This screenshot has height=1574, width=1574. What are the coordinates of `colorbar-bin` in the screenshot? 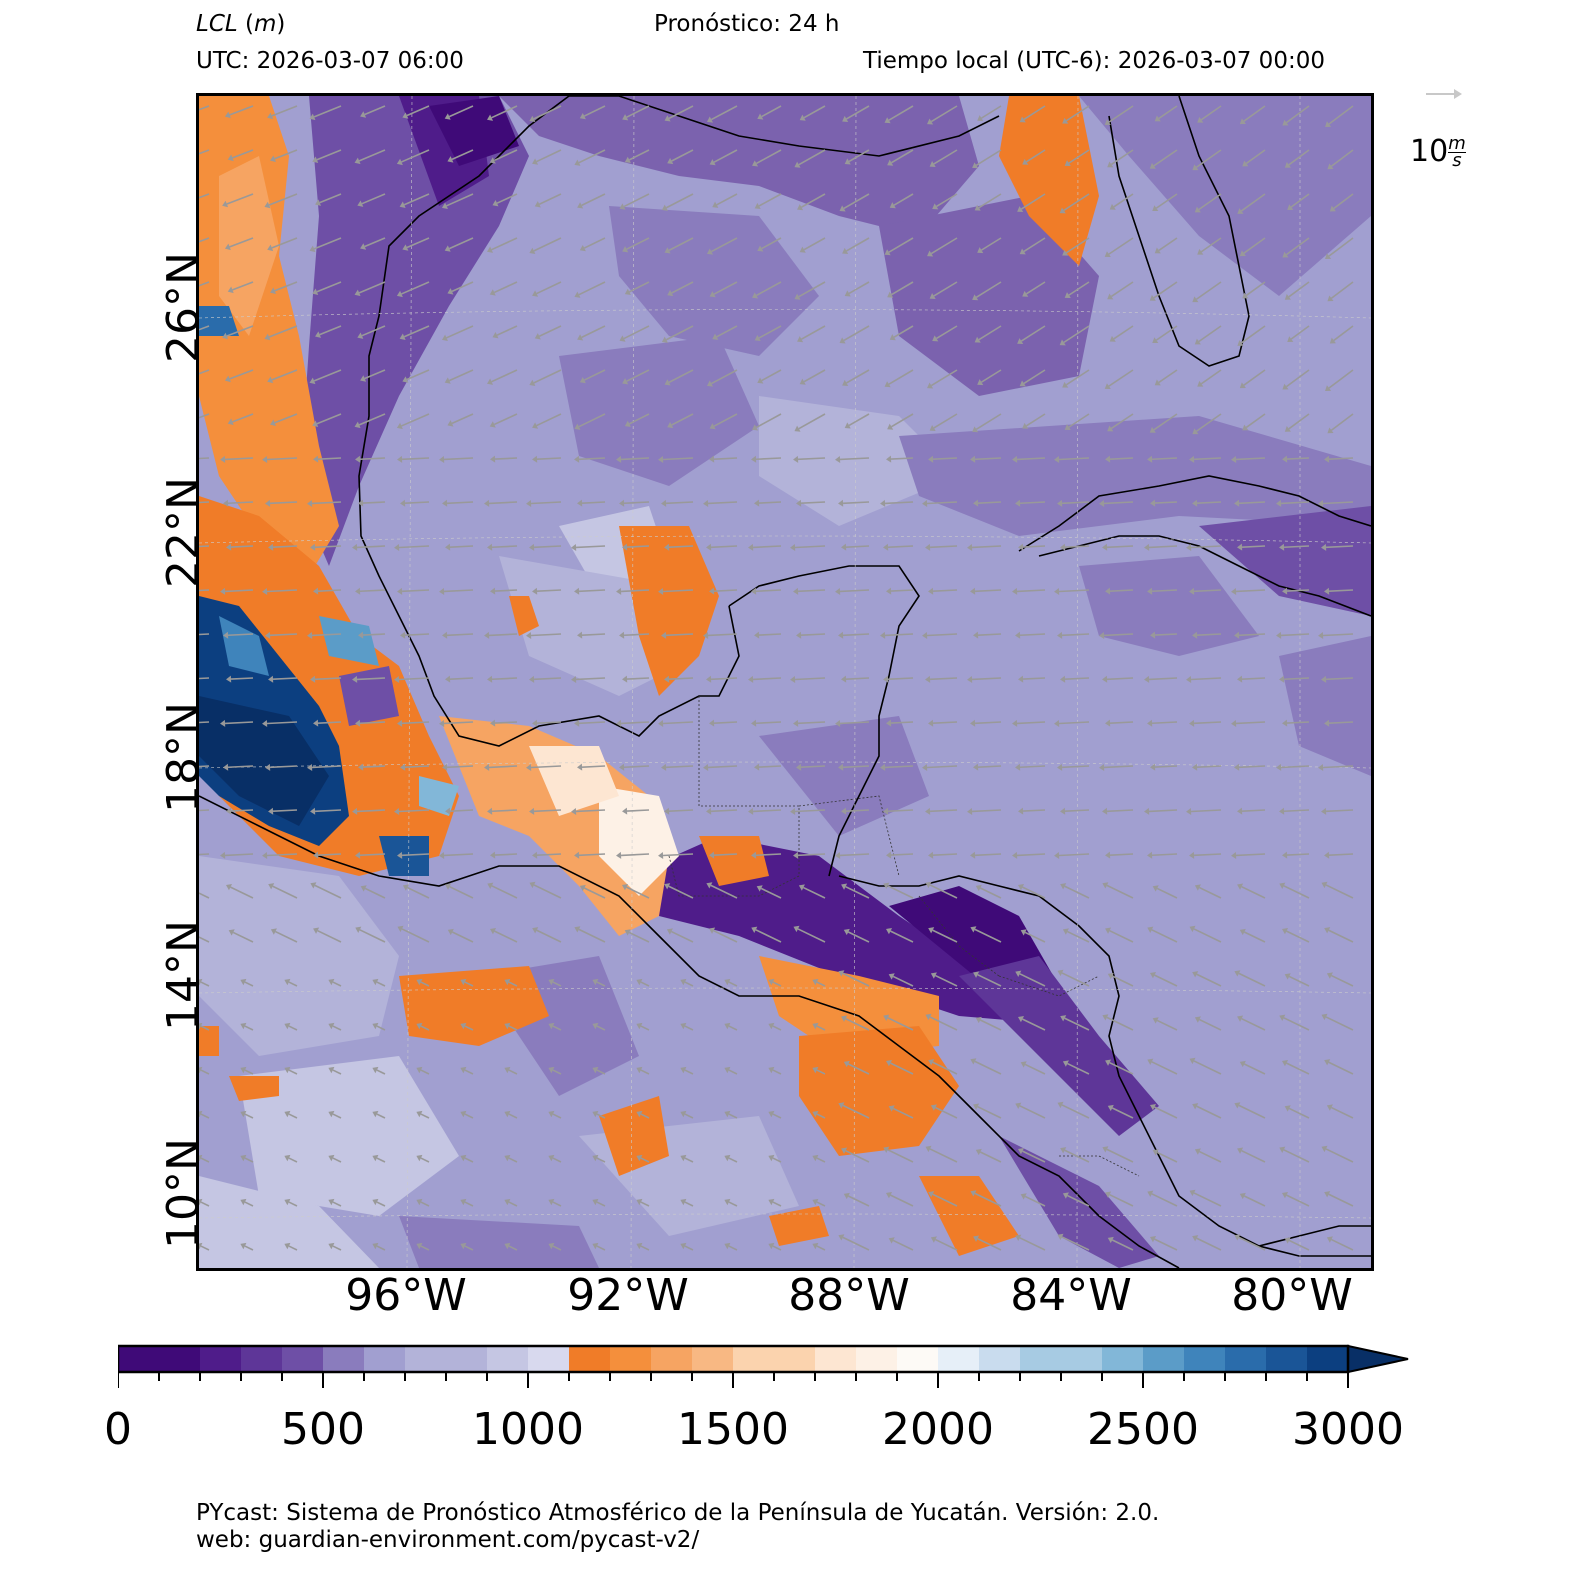 It's located at (139, 1359).